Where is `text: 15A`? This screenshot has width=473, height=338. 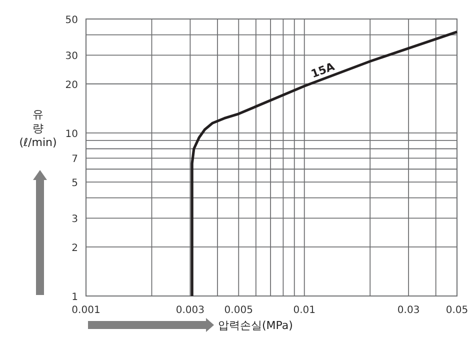 text: 15A is located at coordinates (323, 70).